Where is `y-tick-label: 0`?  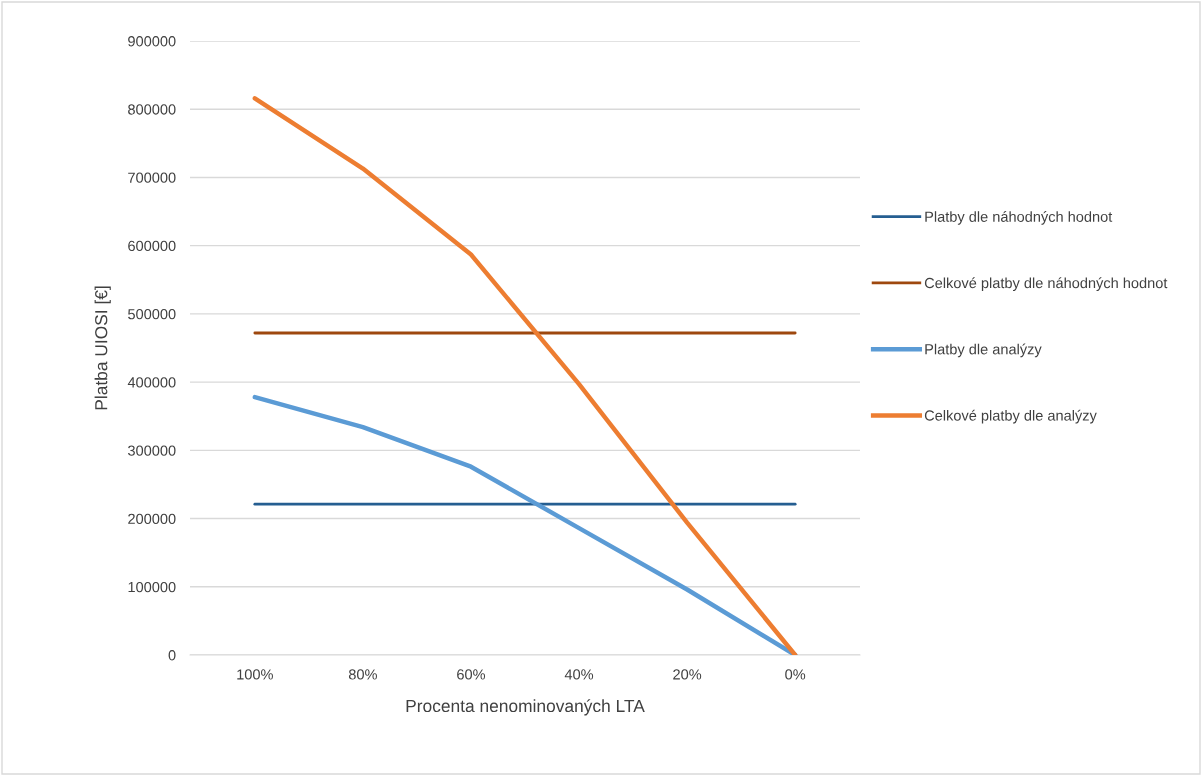
y-tick-label: 0 is located at coordinates (172, 655).